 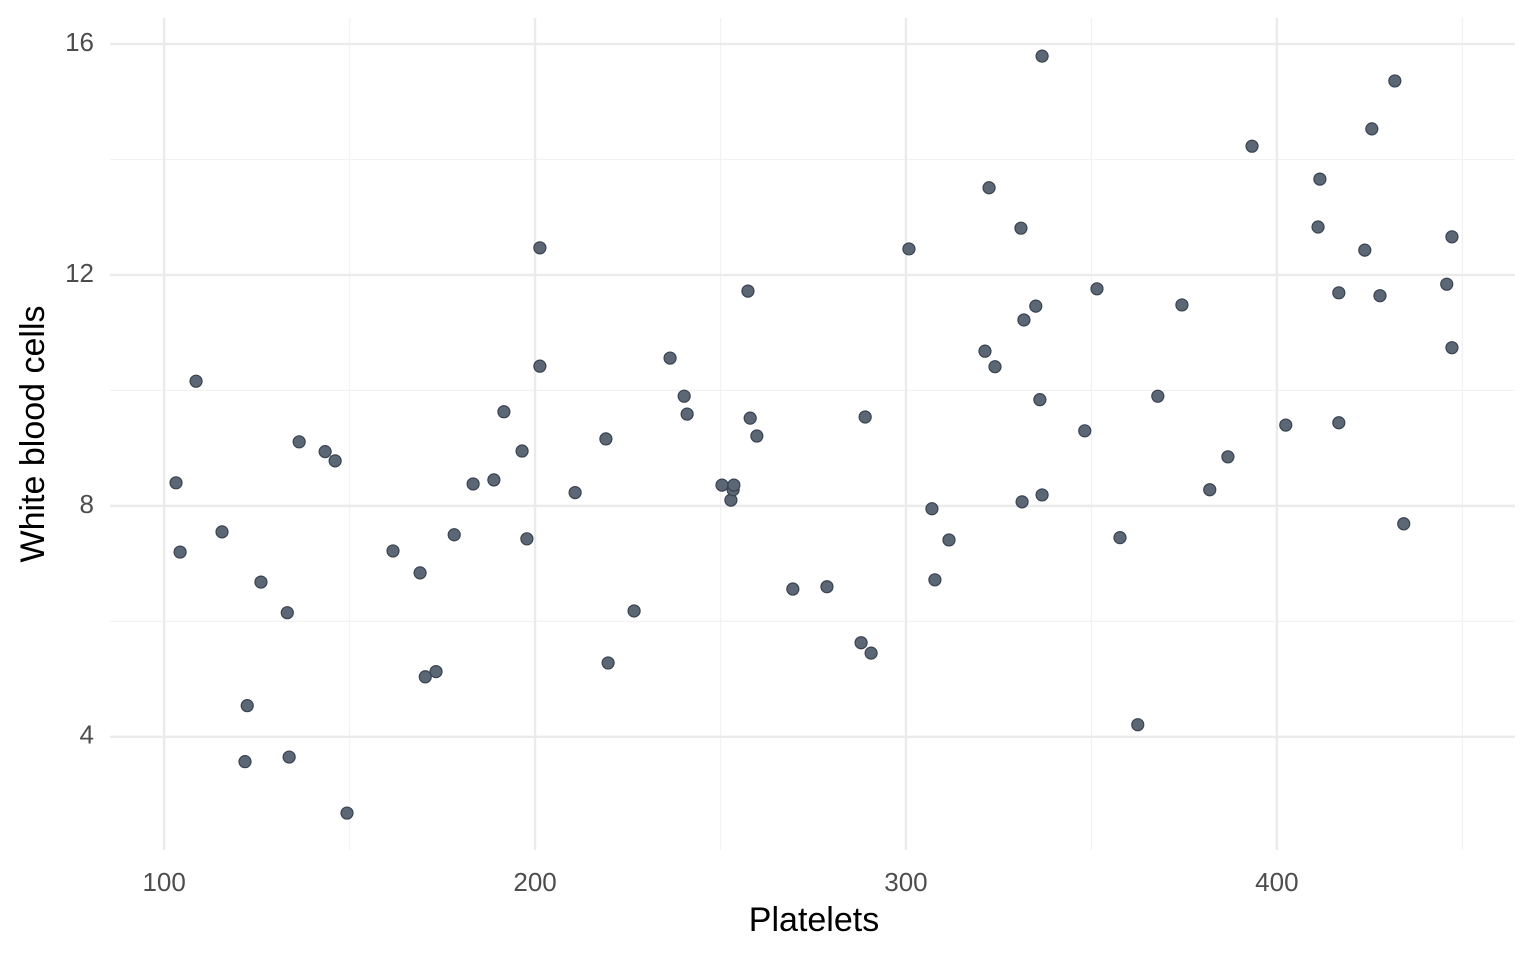 What do you see at coordinates (79, 42) in the screenshot?
I see `y-tick-label: 16` at bounding box center [79, 42].